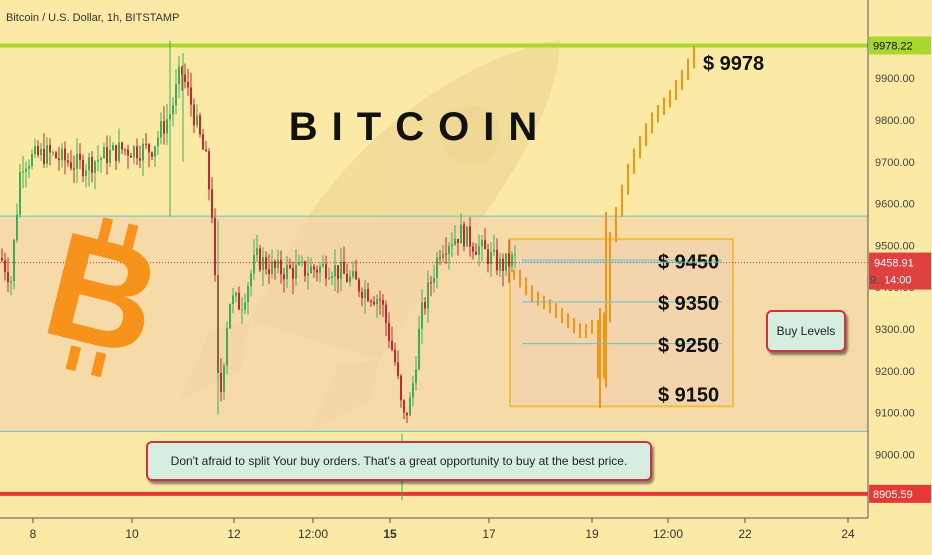 This screenshot has height=555, width=932. What do you see at coordinates (900, 271) in the screenshot?
I see `last-price-tag` at bounding box center [900, 271].